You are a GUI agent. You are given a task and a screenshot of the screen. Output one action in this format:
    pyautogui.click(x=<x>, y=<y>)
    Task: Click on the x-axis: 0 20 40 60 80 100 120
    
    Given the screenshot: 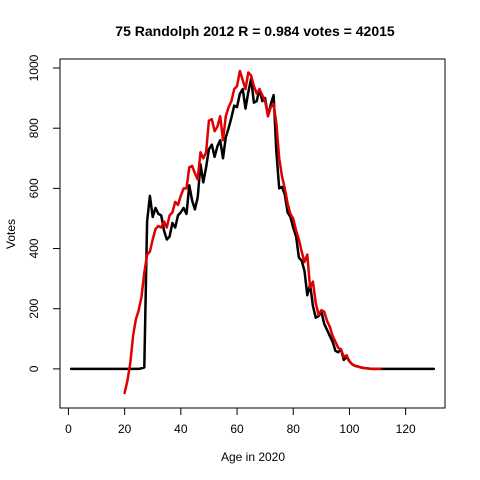 What is the action you would take?
    pyautogui.click(x=240, y=422)
    